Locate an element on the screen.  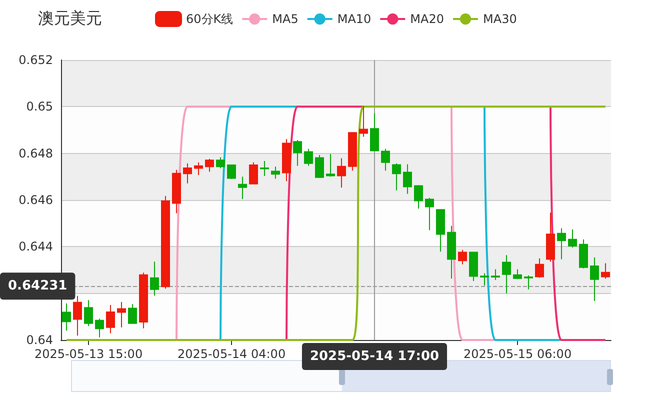
x-tick-label: 2025-05-15 06:00 is located at coordinates (517, 354).